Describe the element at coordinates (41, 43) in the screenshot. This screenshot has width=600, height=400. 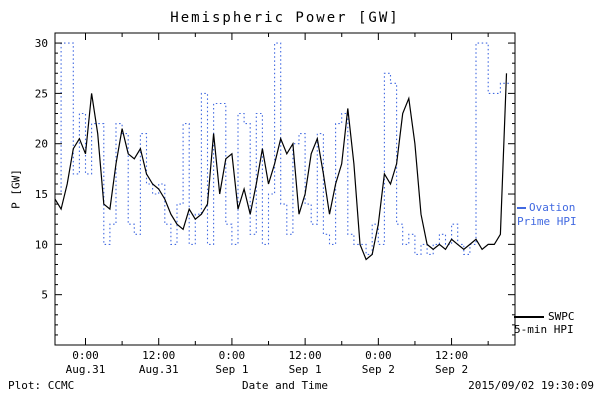
I see `y-tick-label: 30` at that location.